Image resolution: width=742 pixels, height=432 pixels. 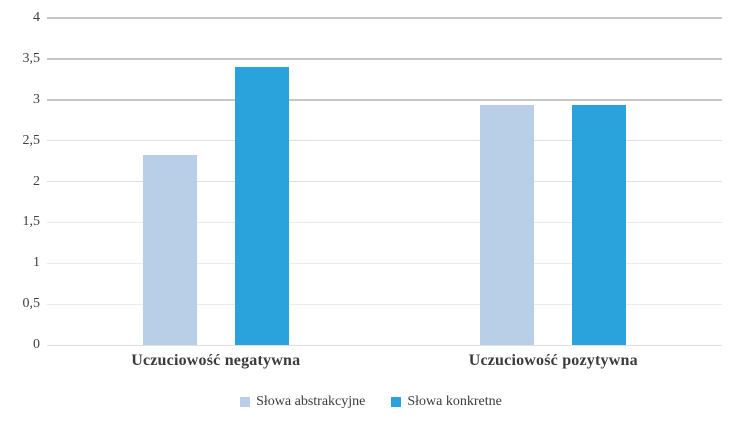 What do you see at coordinates (36, 344) in the screenshot?
I see `y-tick-label: 0` at bounding box center [36, 344].